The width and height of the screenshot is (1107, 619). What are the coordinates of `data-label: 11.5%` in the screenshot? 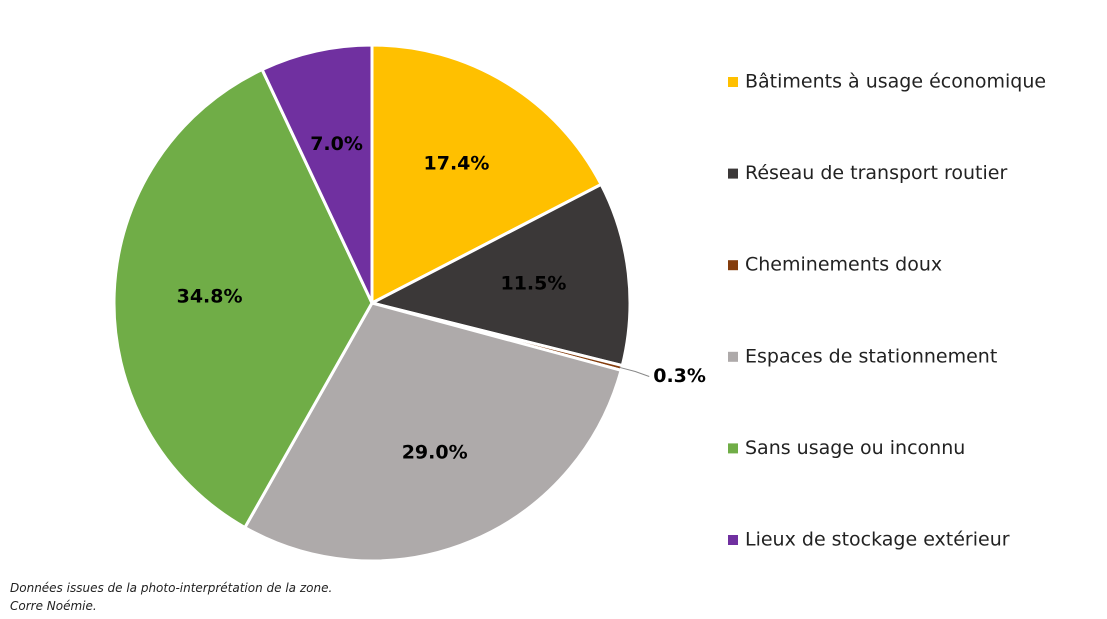 It's located at (533, 284).